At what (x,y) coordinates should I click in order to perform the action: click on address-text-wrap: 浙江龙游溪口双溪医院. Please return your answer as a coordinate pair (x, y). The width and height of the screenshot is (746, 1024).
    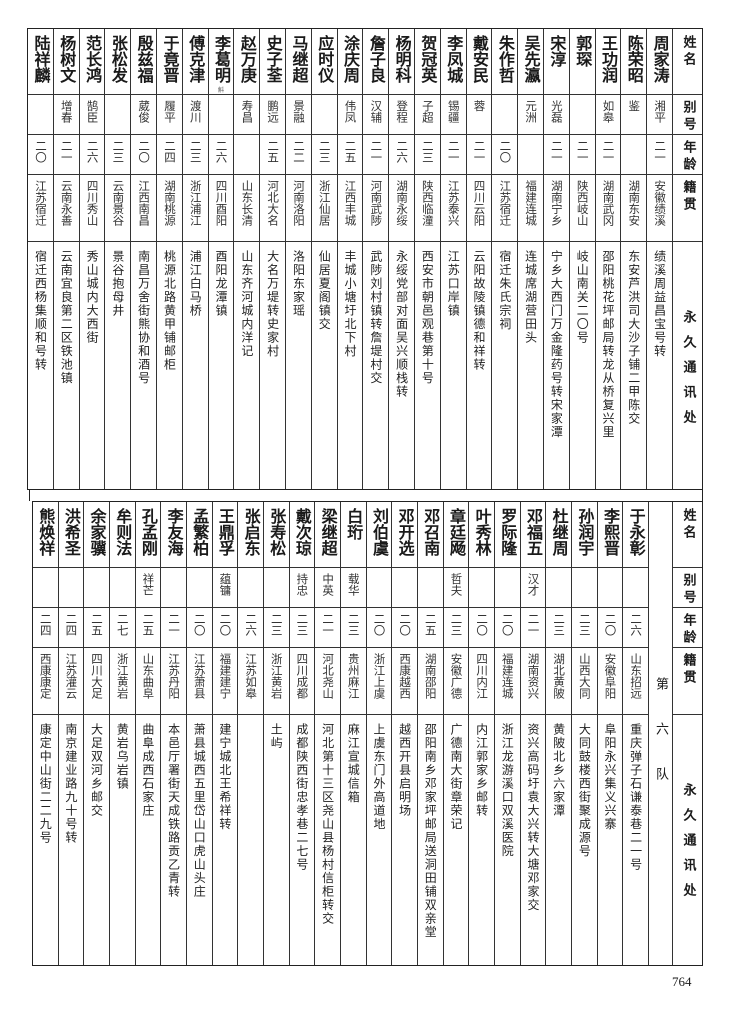
    Looking at the image, I should click on (507, 790).